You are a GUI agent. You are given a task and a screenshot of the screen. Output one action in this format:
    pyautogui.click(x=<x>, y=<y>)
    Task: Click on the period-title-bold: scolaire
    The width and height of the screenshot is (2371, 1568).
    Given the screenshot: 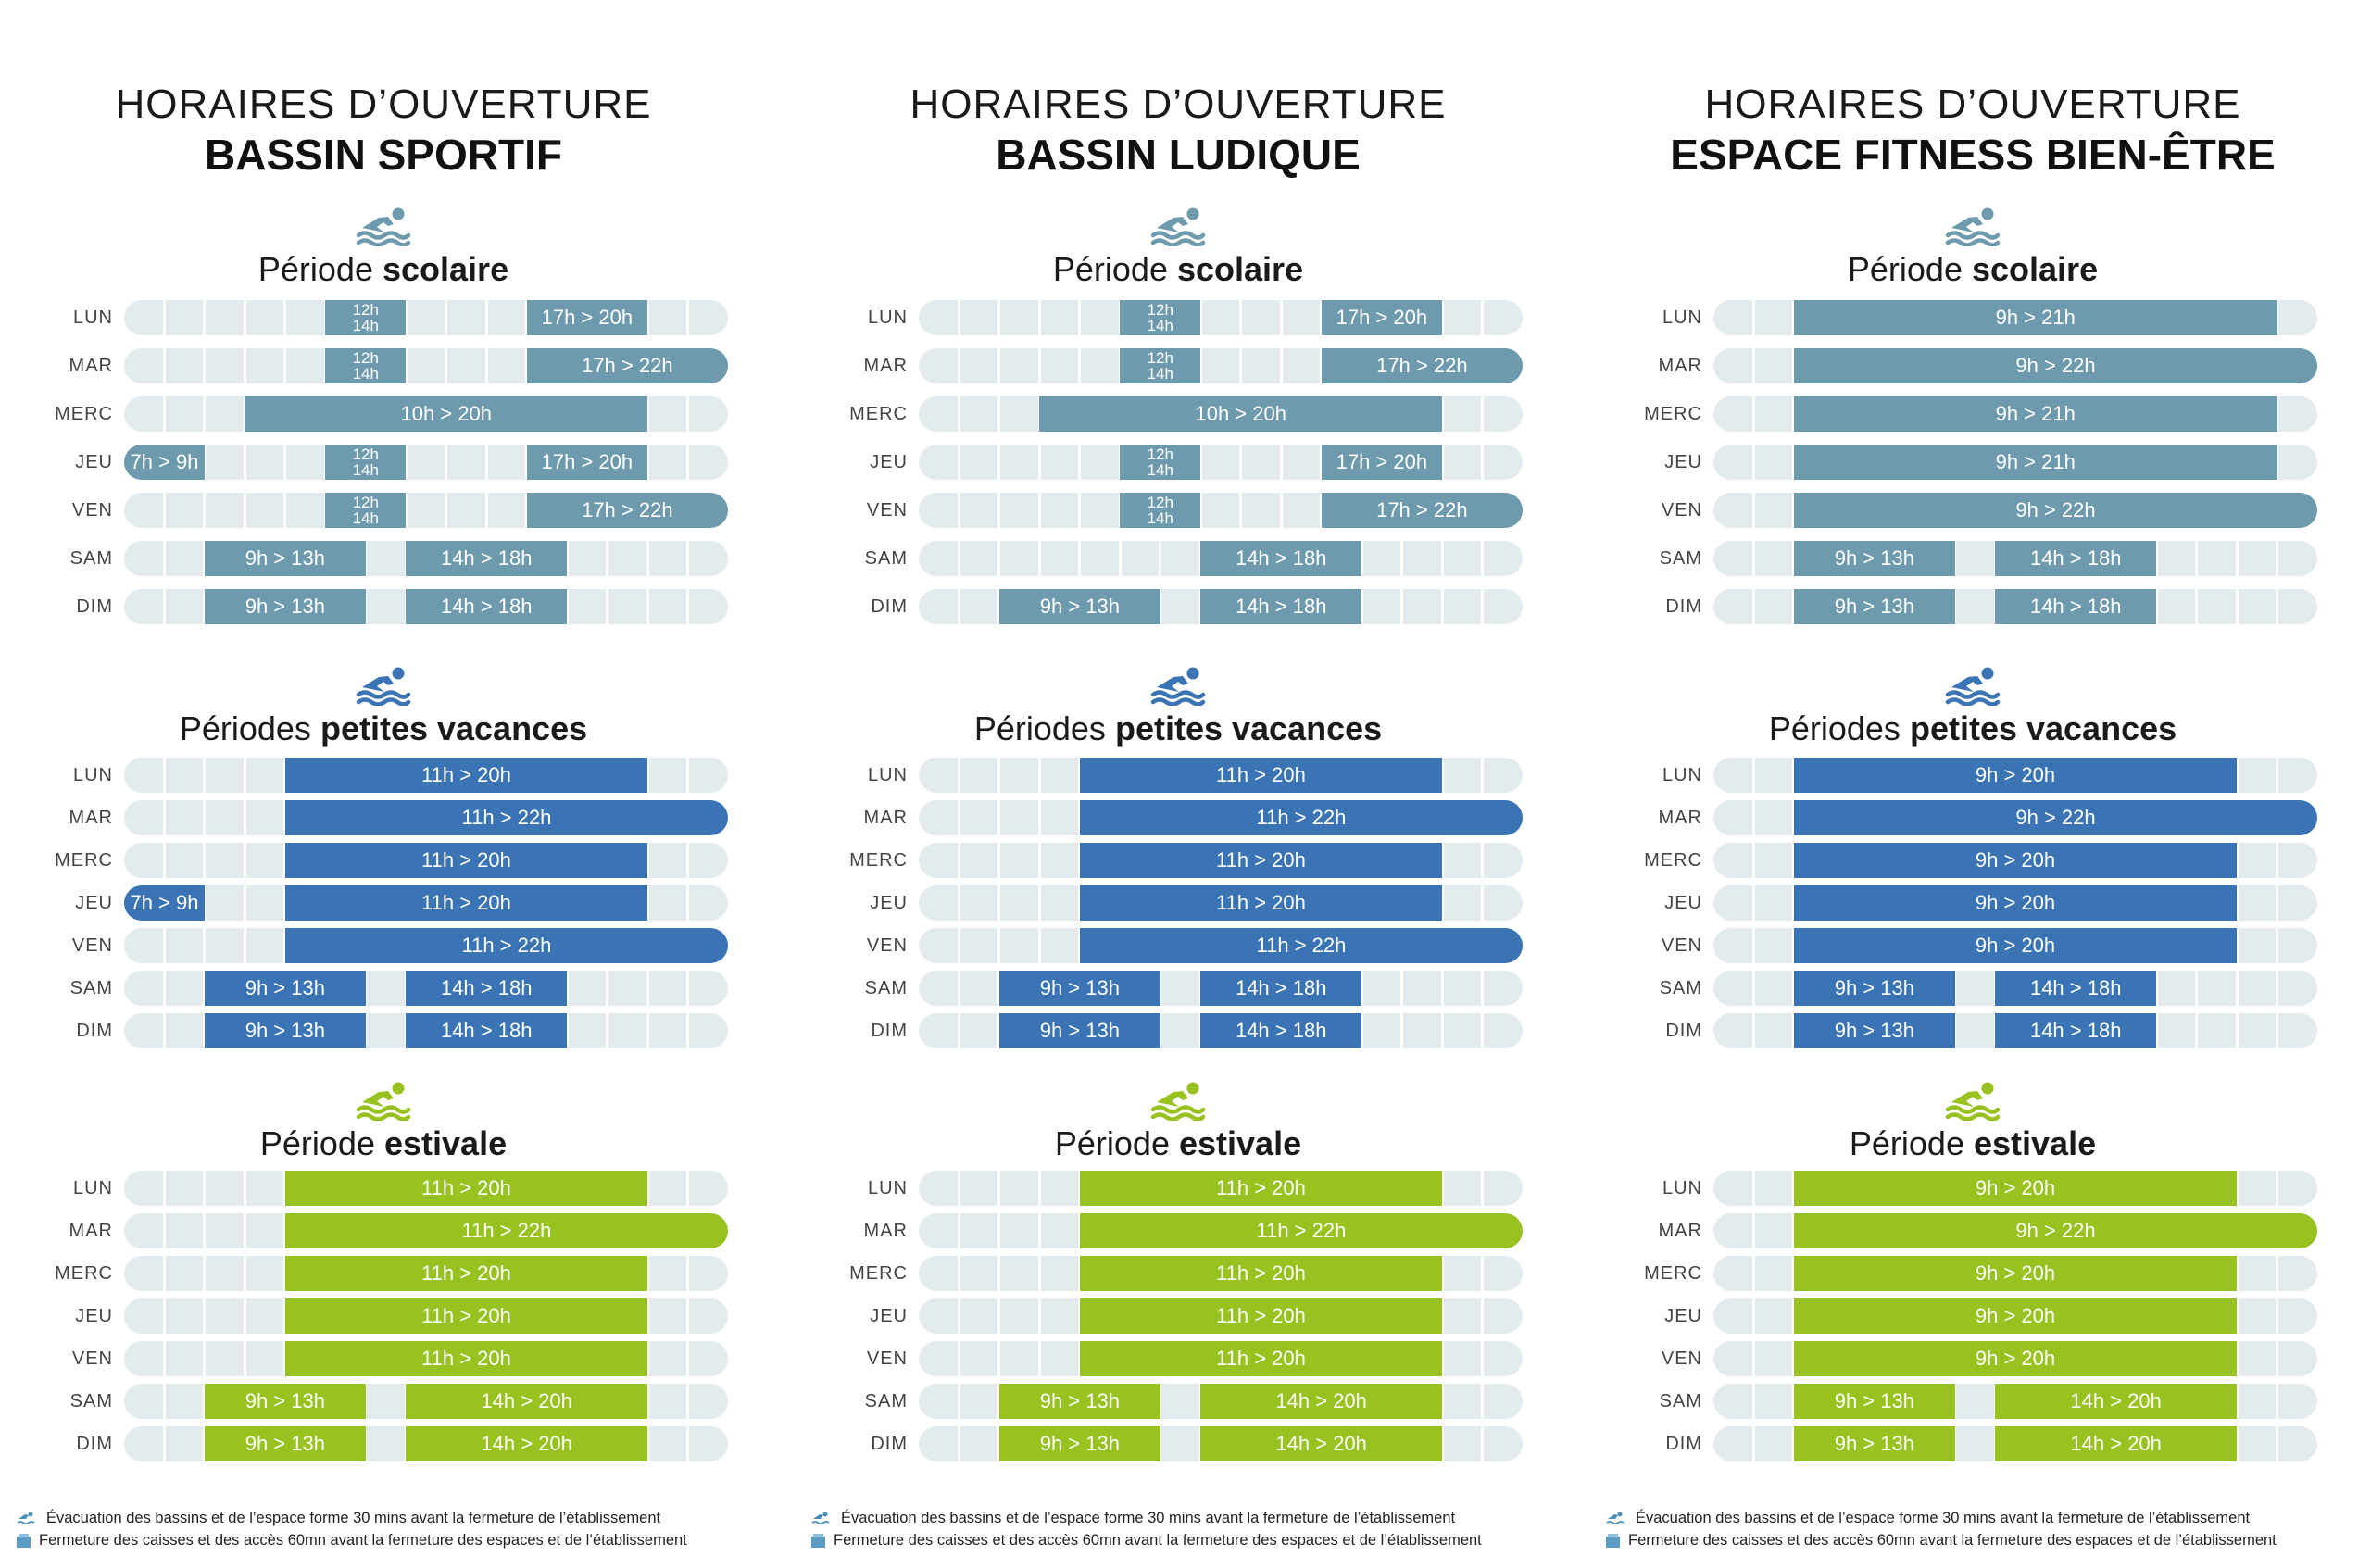 What is the action you would take?
    pyautogui.click(x=2035, y=269)
    